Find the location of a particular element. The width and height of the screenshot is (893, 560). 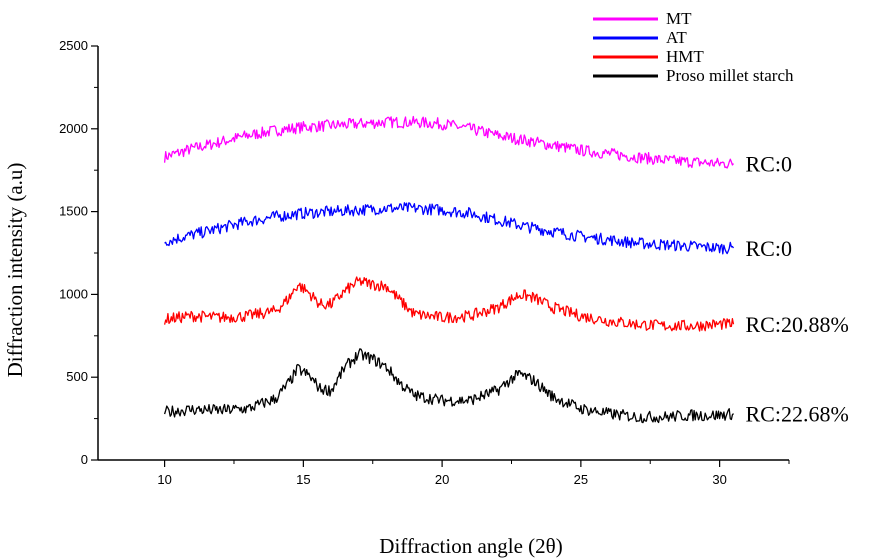

legend-label: AT is located at coordinates (676, 37).